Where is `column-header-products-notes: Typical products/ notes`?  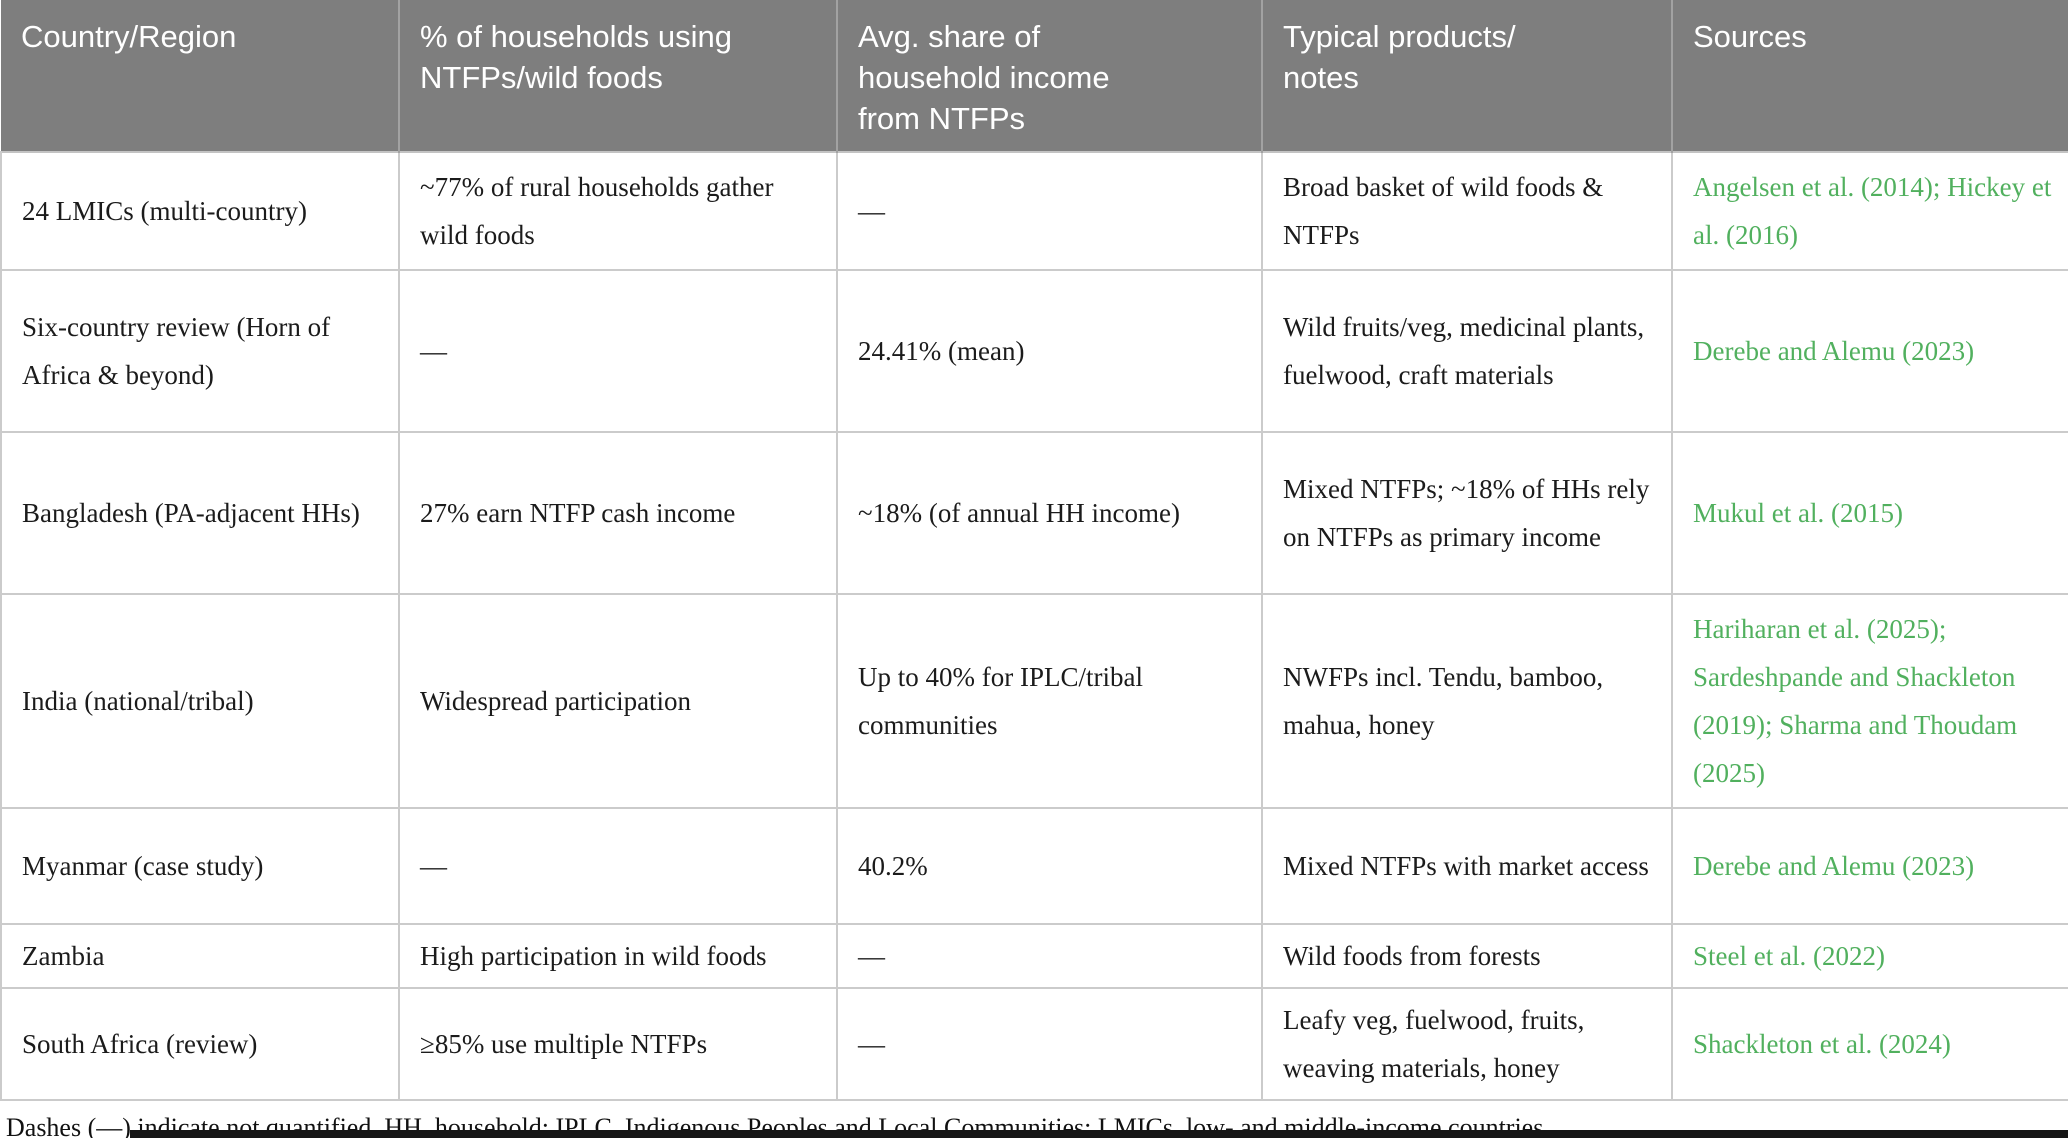 column-header-products-notes: Typical products/ notes is located at coordinates (1466, 76).